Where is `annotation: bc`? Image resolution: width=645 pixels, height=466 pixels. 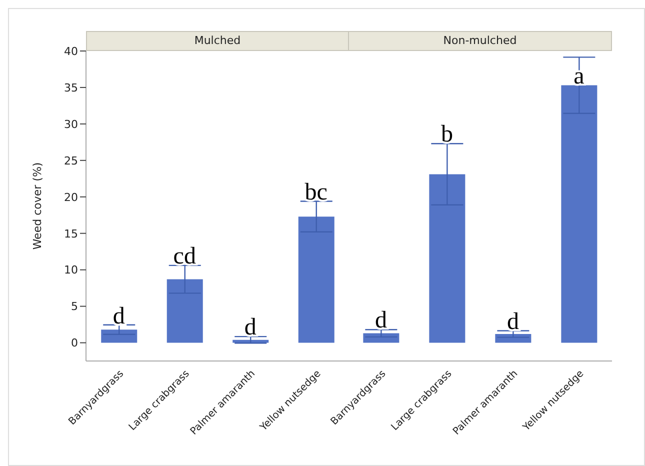
annotation: bc is located at coordinates (316, 192).